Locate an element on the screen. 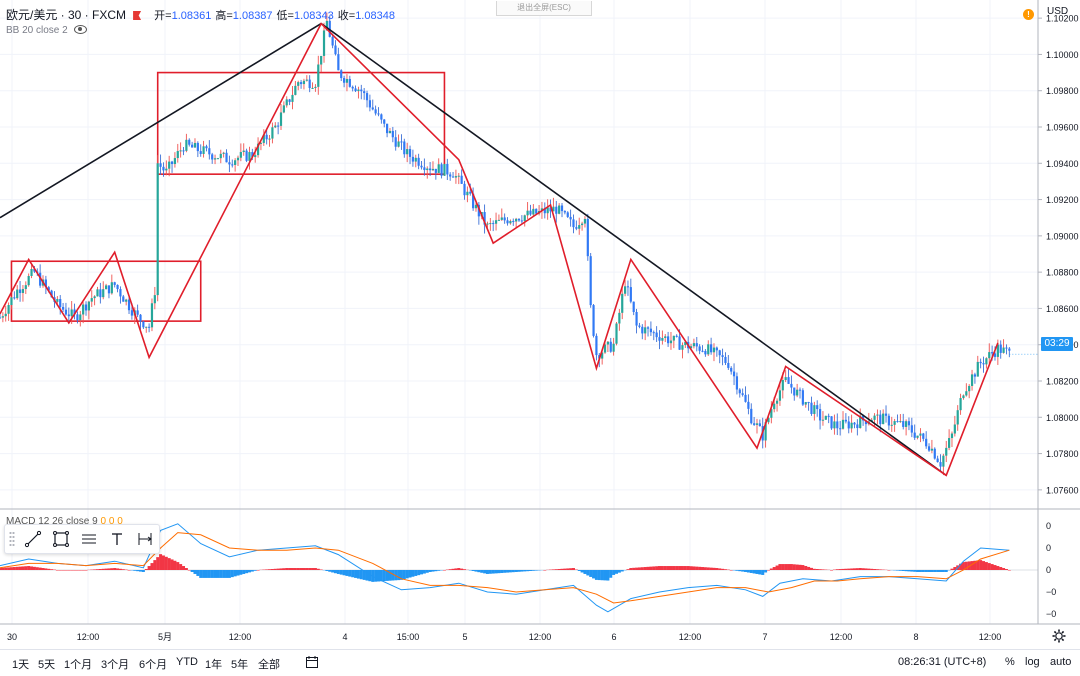 Image resolution: width=1080 pixels, height=676 pixels. measure-tool-button is located at coordinates (145, 539).